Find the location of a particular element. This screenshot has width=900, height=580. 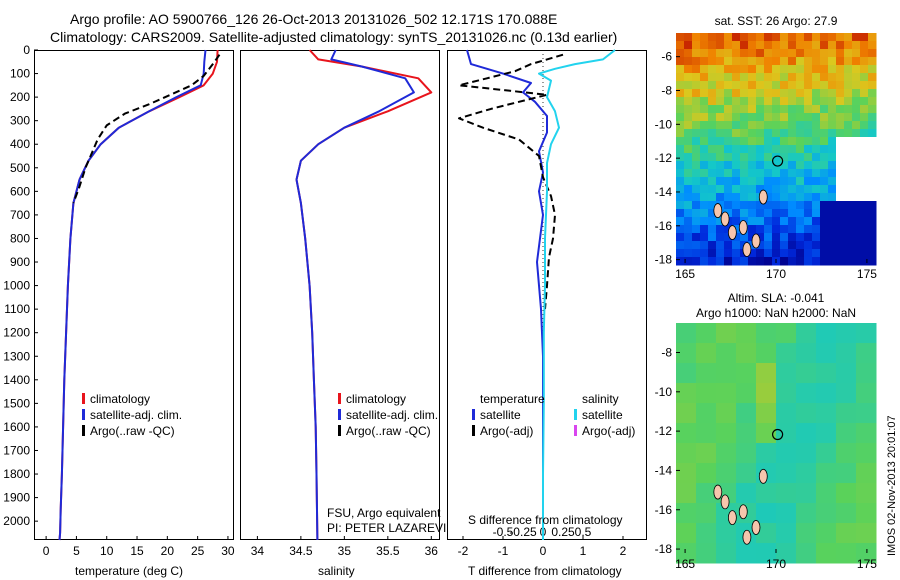

x-tick-label: 1 is located at coordinates (583, 551).